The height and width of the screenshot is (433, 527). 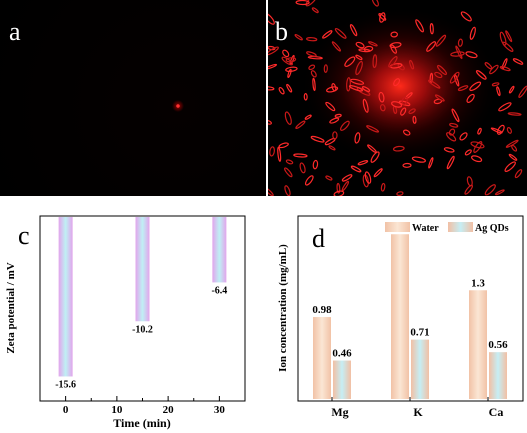 What do you see at coordinates (492, 228) in the screenshot?
I see `legend-label-ag-qds: Ag QDs` at bounding box center [492, 228].